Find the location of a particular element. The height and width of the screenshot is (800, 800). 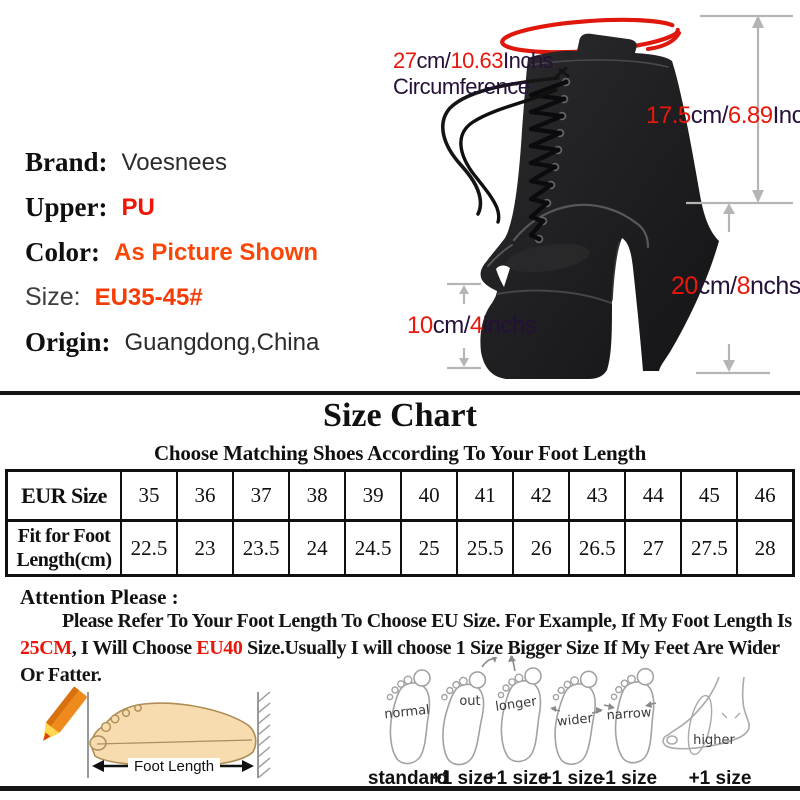

table-cell: 44 is located at coordinates (653, 495).